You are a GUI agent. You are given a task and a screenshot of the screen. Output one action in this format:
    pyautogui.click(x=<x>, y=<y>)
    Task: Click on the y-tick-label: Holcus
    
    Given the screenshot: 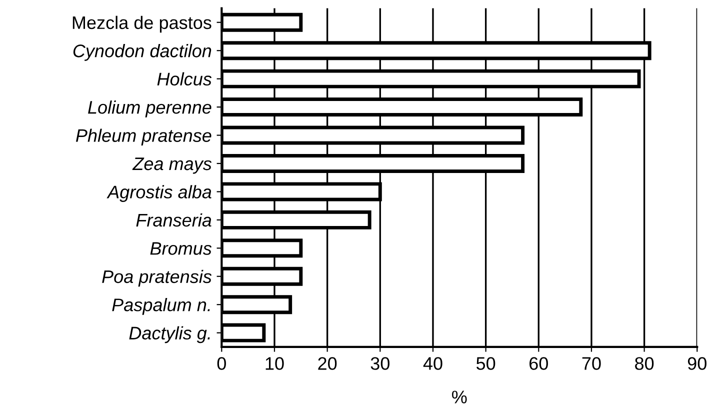 What is the action you would take?
    pyautogui.click(x=184, y=79)
    